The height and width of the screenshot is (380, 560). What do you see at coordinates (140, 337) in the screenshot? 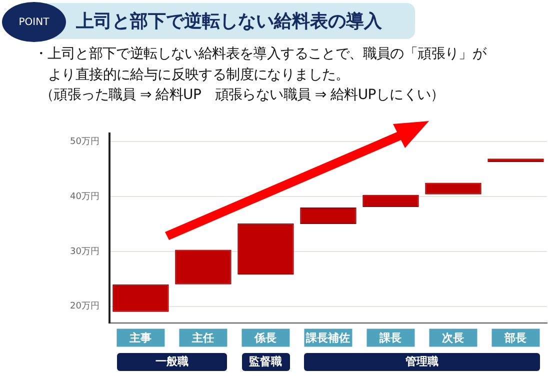
I see `x-tick-label: 主事` at bounding box center [140, 337].